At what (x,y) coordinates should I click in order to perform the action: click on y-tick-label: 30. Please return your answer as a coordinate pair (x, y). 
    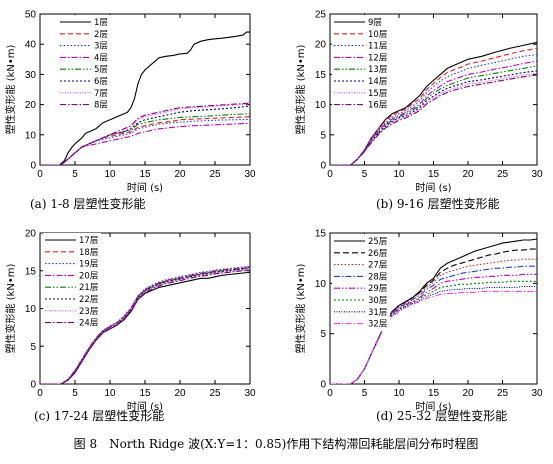
    Looking at the image, I should click on (31, 75).